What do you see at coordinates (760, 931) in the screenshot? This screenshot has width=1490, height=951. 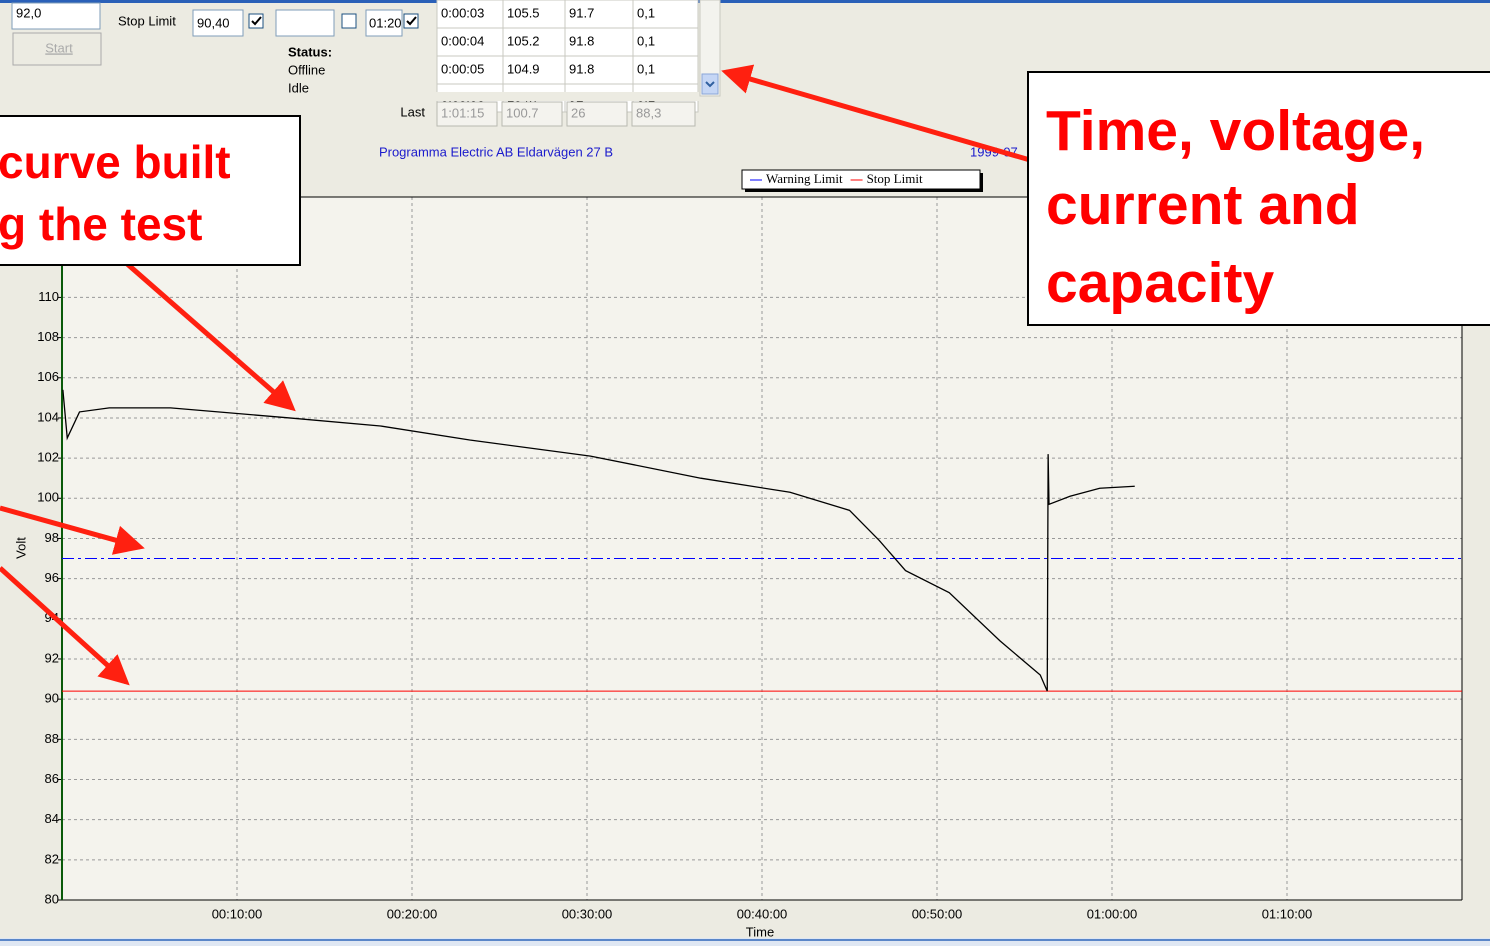 I see `x-axis-label: Time` at bounding box center [760, 931].